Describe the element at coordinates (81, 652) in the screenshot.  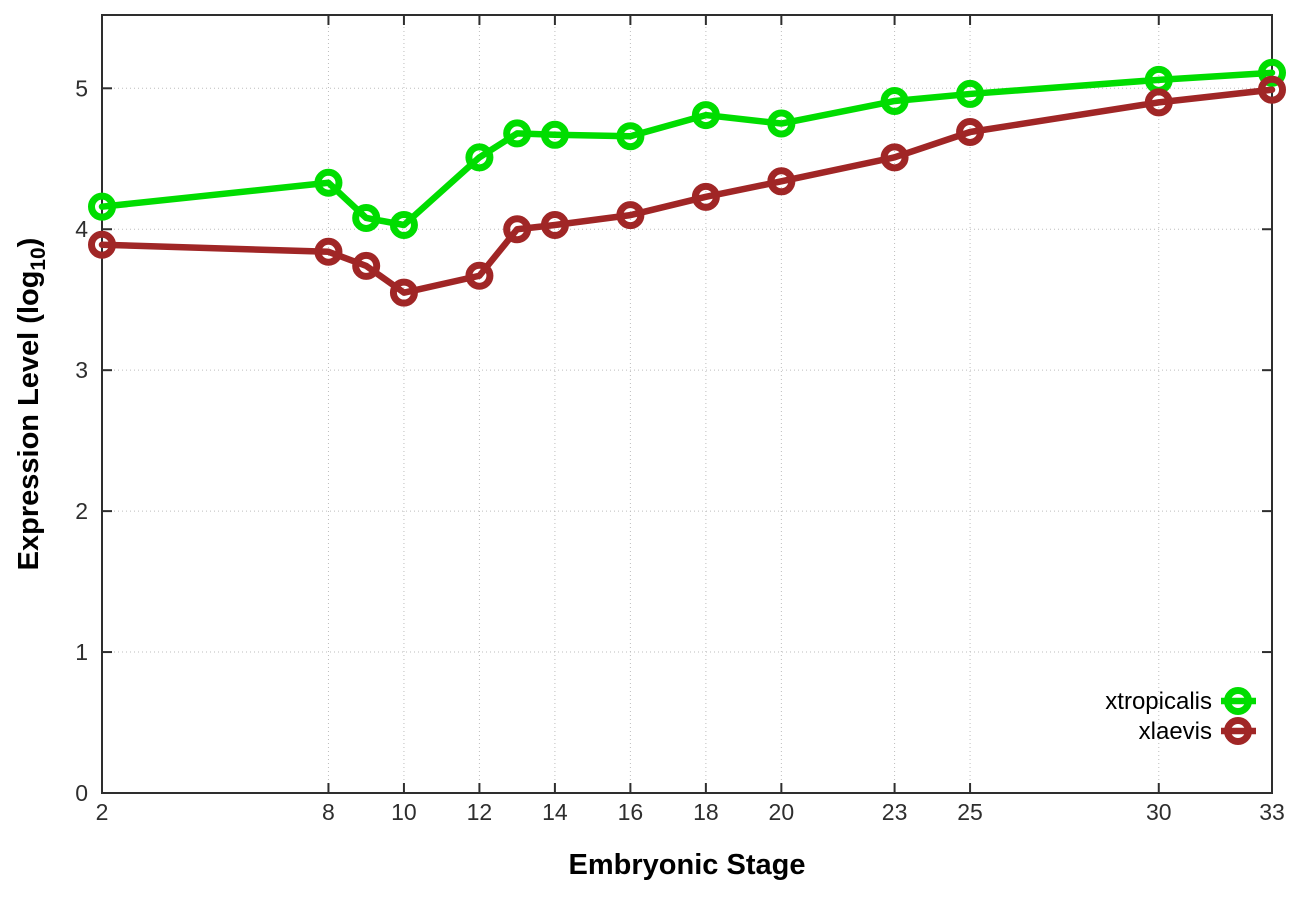
I see `y-tick-label: 1` at that location.